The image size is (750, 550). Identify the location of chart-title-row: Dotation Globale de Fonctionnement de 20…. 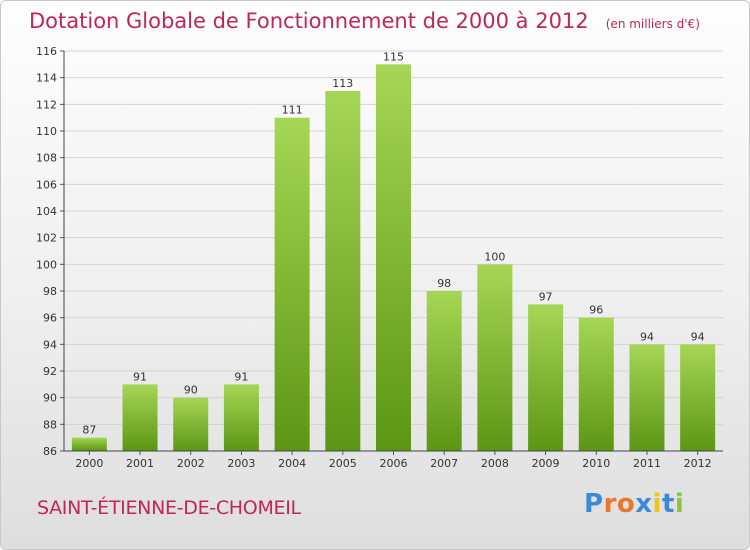
(364, 21).